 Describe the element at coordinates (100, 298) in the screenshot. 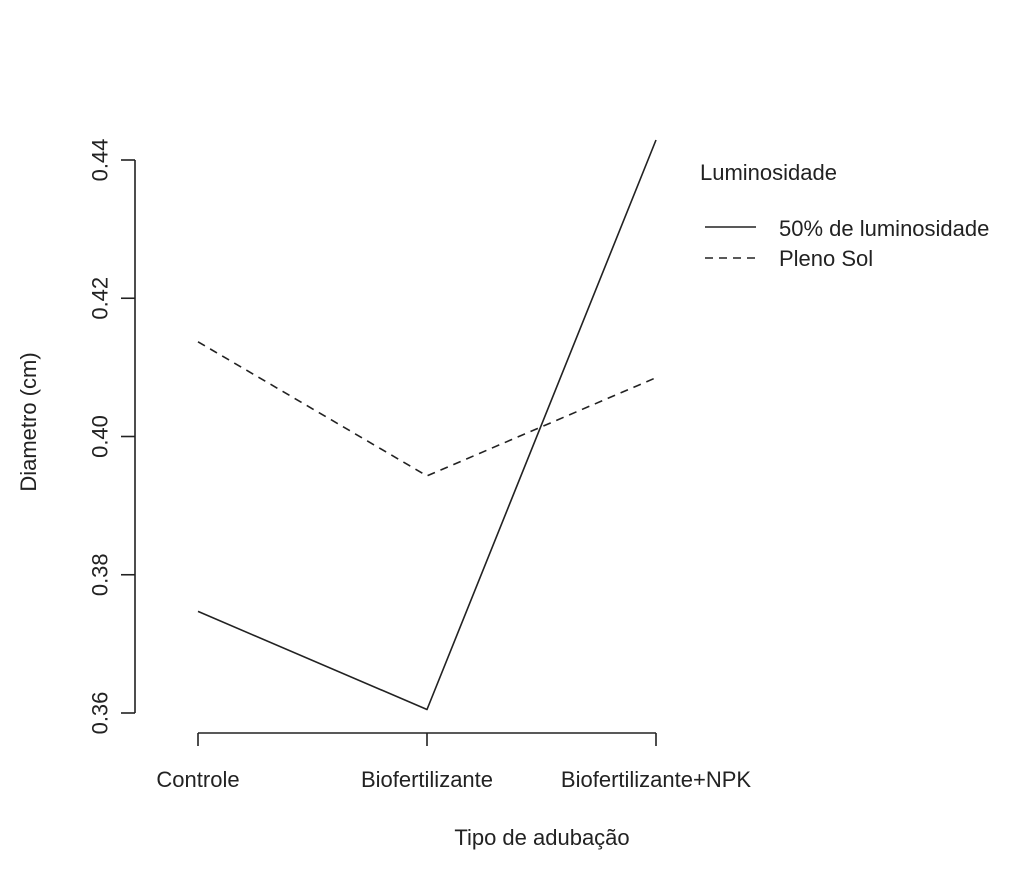

I see `y-tick-label: 0.42` at that location.